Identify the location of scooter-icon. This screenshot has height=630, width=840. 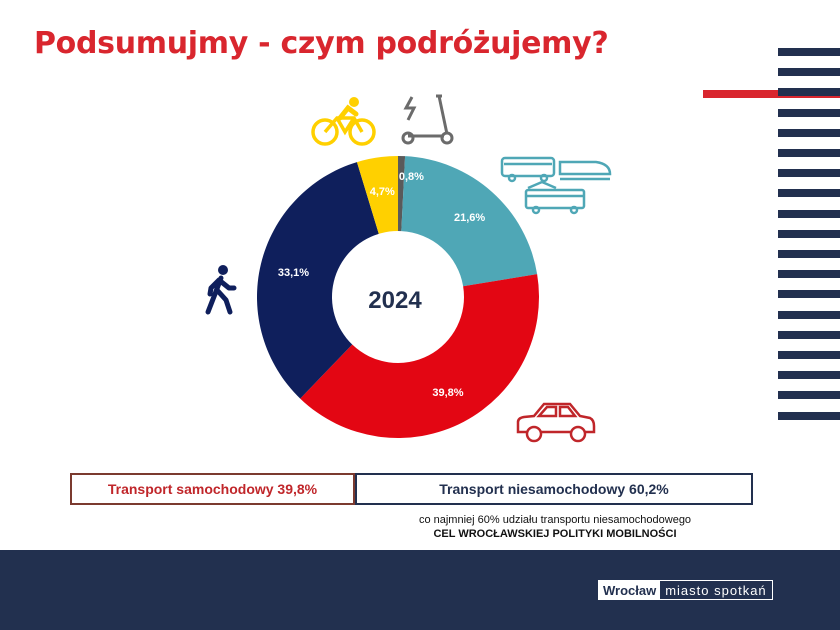
(427, 119).